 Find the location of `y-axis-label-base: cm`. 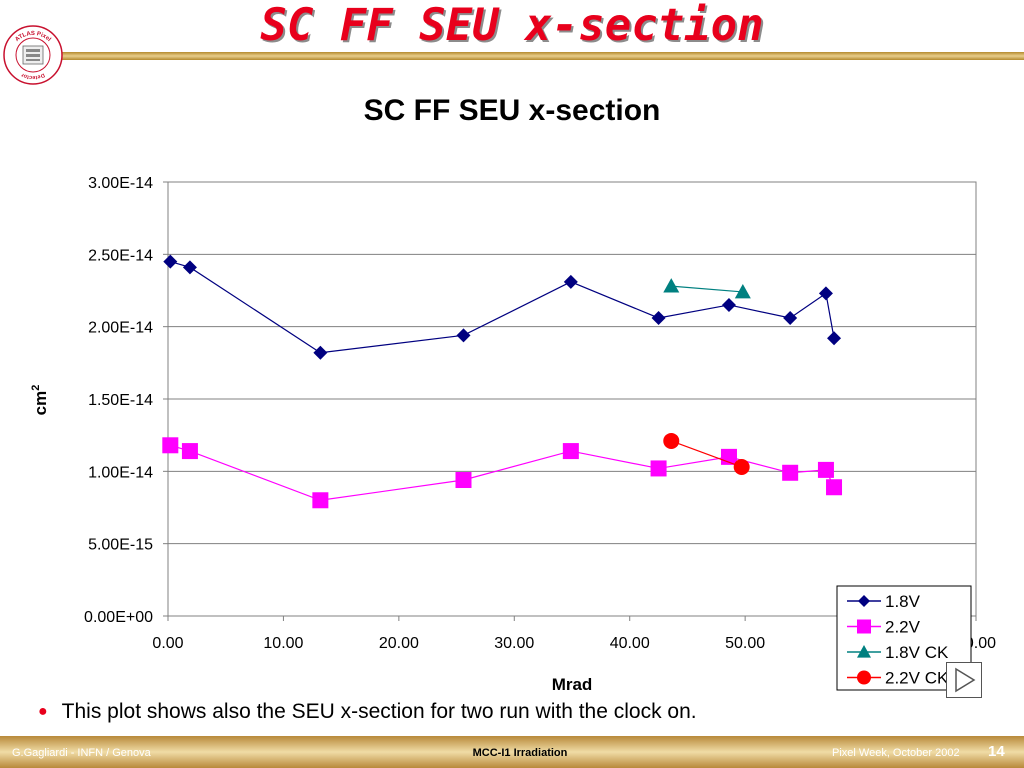

y-axis-label-base: cm is located at coordinates (40, 403).